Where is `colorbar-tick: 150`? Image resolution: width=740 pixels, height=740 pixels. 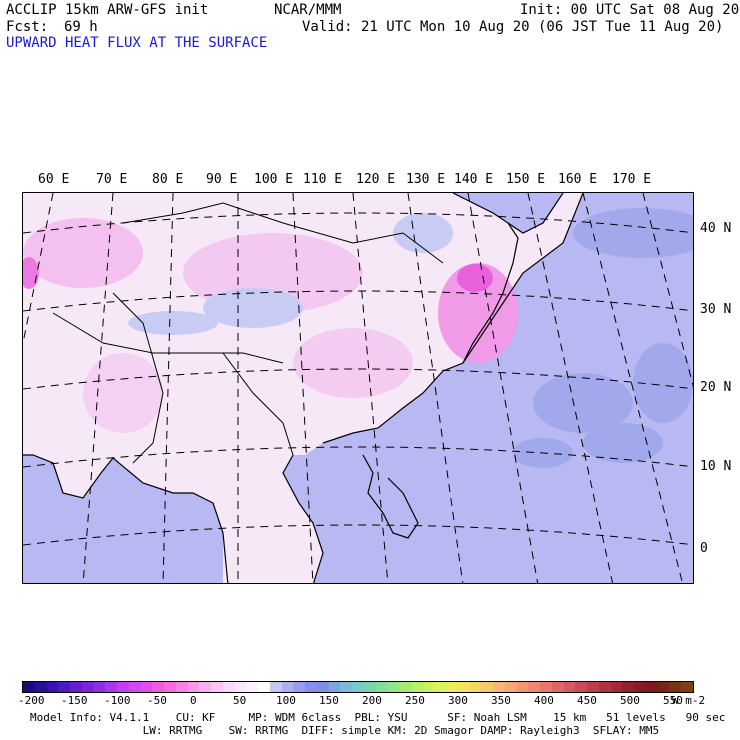
colorbar-tick: 150 is located at coordinates (329, 700).